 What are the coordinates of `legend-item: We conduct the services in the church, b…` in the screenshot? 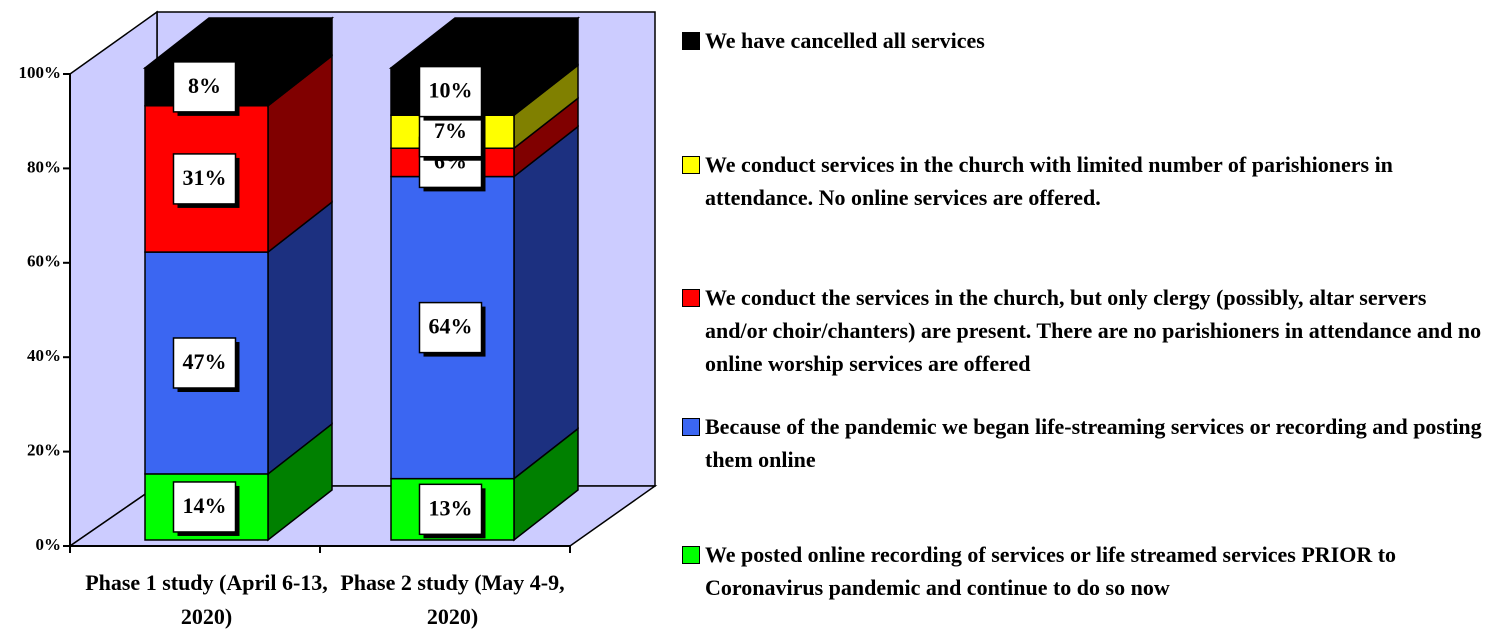 It's located at (1082, 330).